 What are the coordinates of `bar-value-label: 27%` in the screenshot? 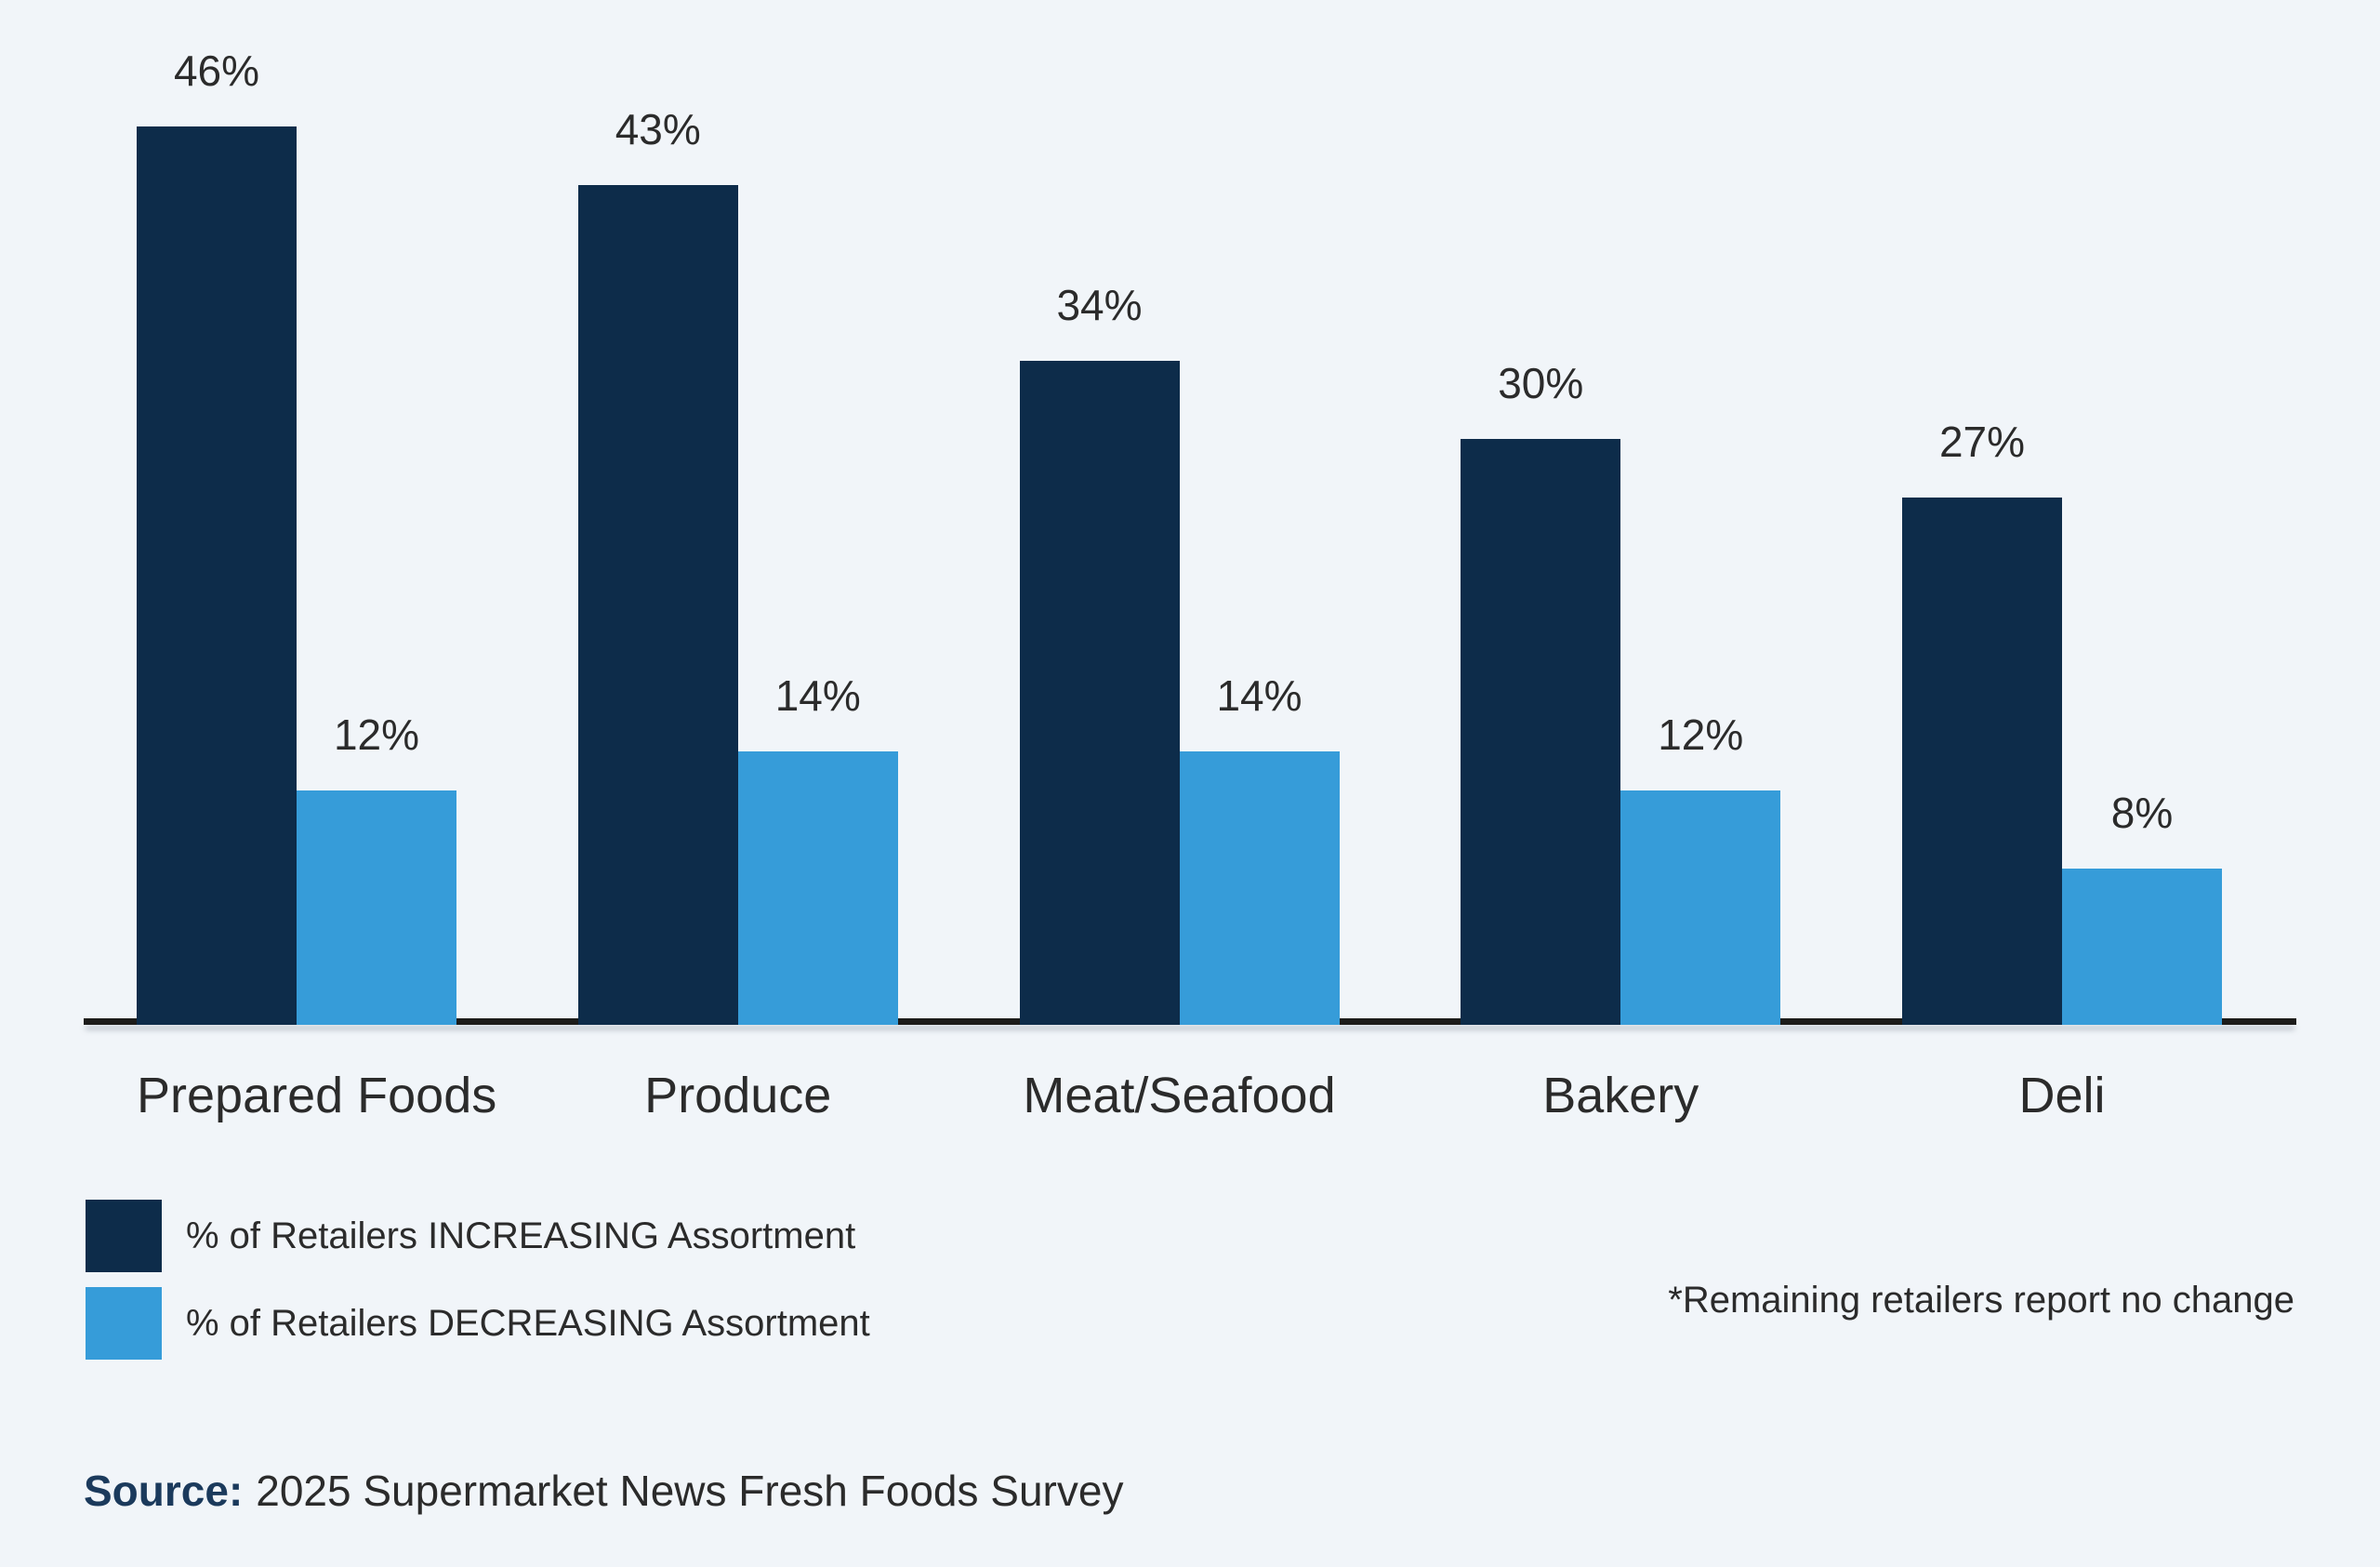 It's located at (1982, 442).